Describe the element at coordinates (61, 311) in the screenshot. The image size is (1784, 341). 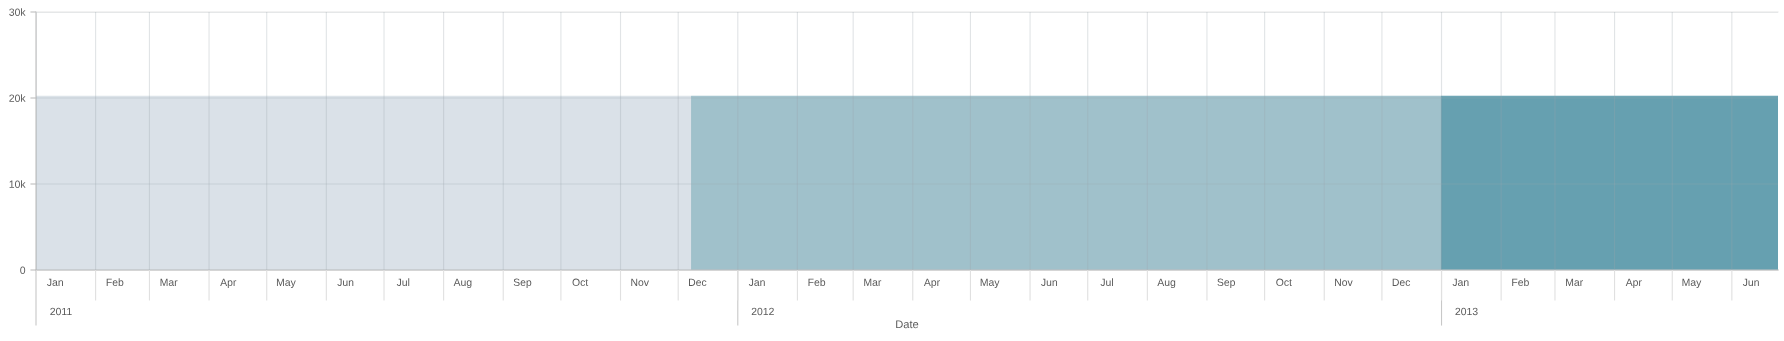
I see `x2-tick-label: 2011` at that location.